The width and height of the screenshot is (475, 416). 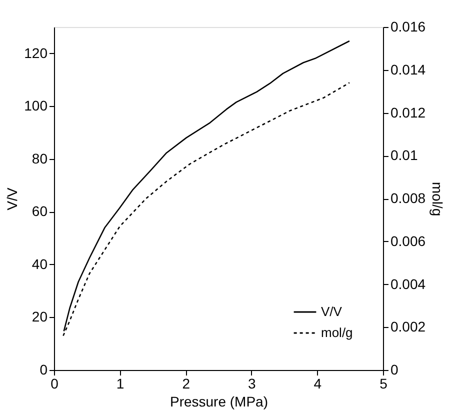 What do you see at coordinates (408, 326) in the screenshot?
I see `y2-tick-label: 0.002` at bounding box center [408, 326].